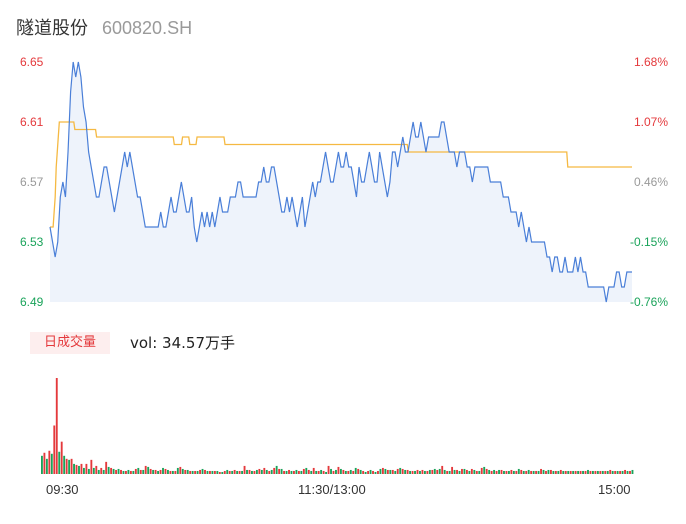 Image resolution: width=686 pixels, height=524 pixels. Describe the element at coordinates (32, 182) in the screenshot. I see `y-tick-label: 6.57` at that location.